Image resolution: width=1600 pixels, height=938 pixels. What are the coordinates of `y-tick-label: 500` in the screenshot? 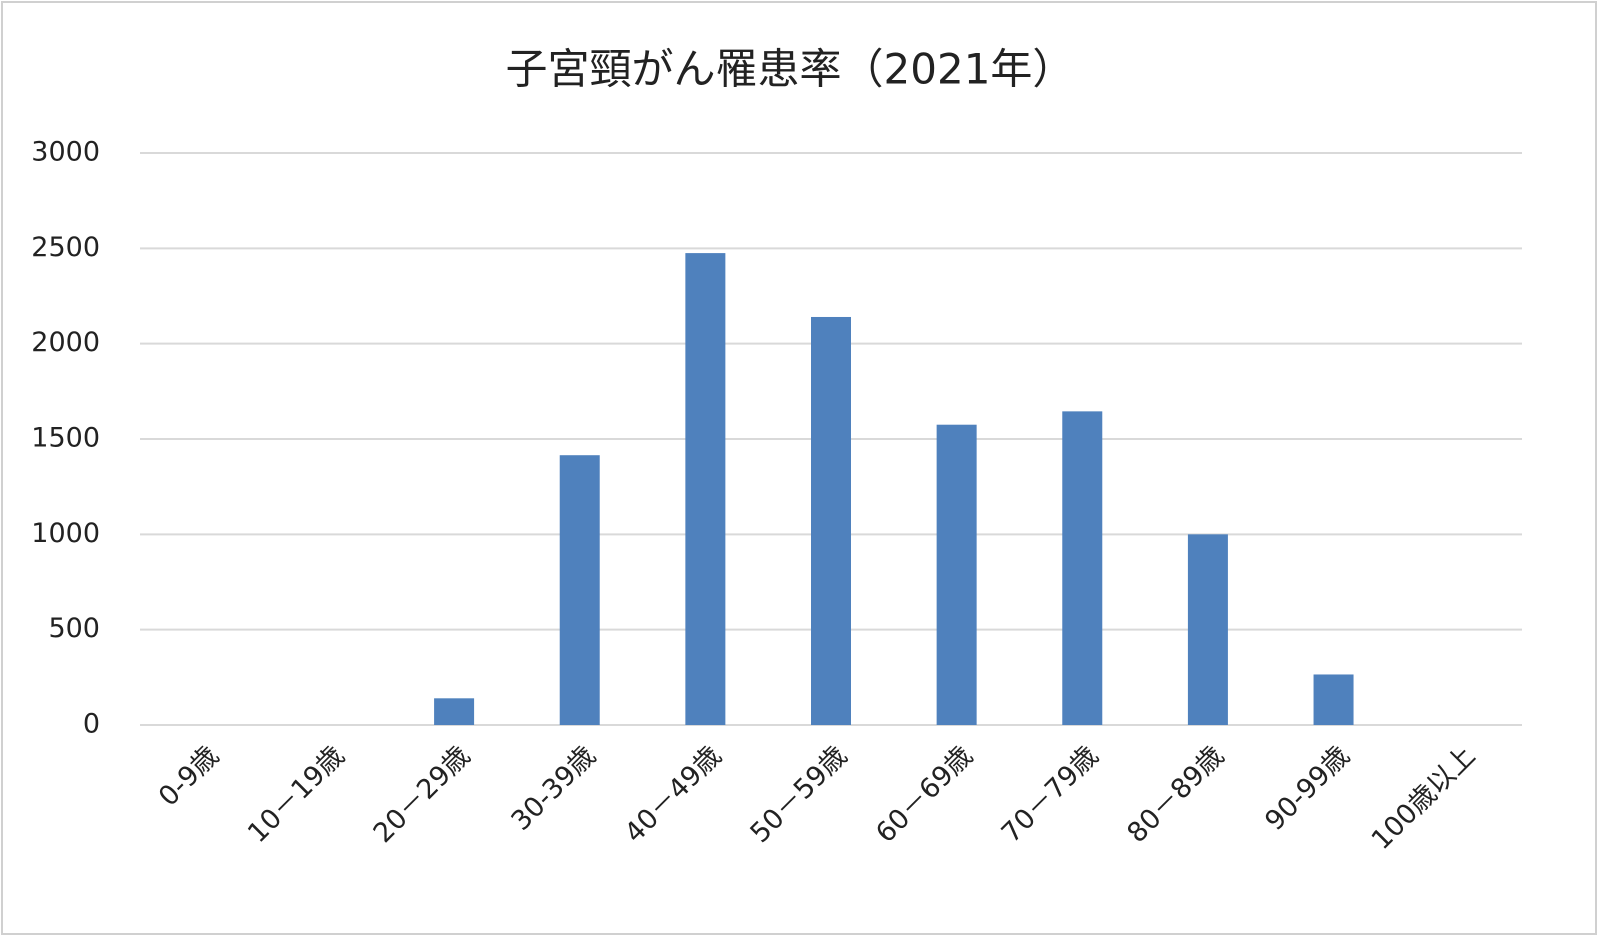 It's located at (74, 628).